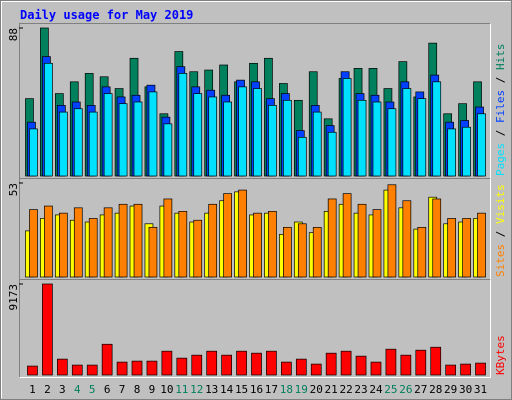 This screenshot has width=512, height=400. What do you see at coordinates (106, 15) in the screenshot?
I see `chart-title: Daily usage for May 2019` at bounding box center [106, 15].